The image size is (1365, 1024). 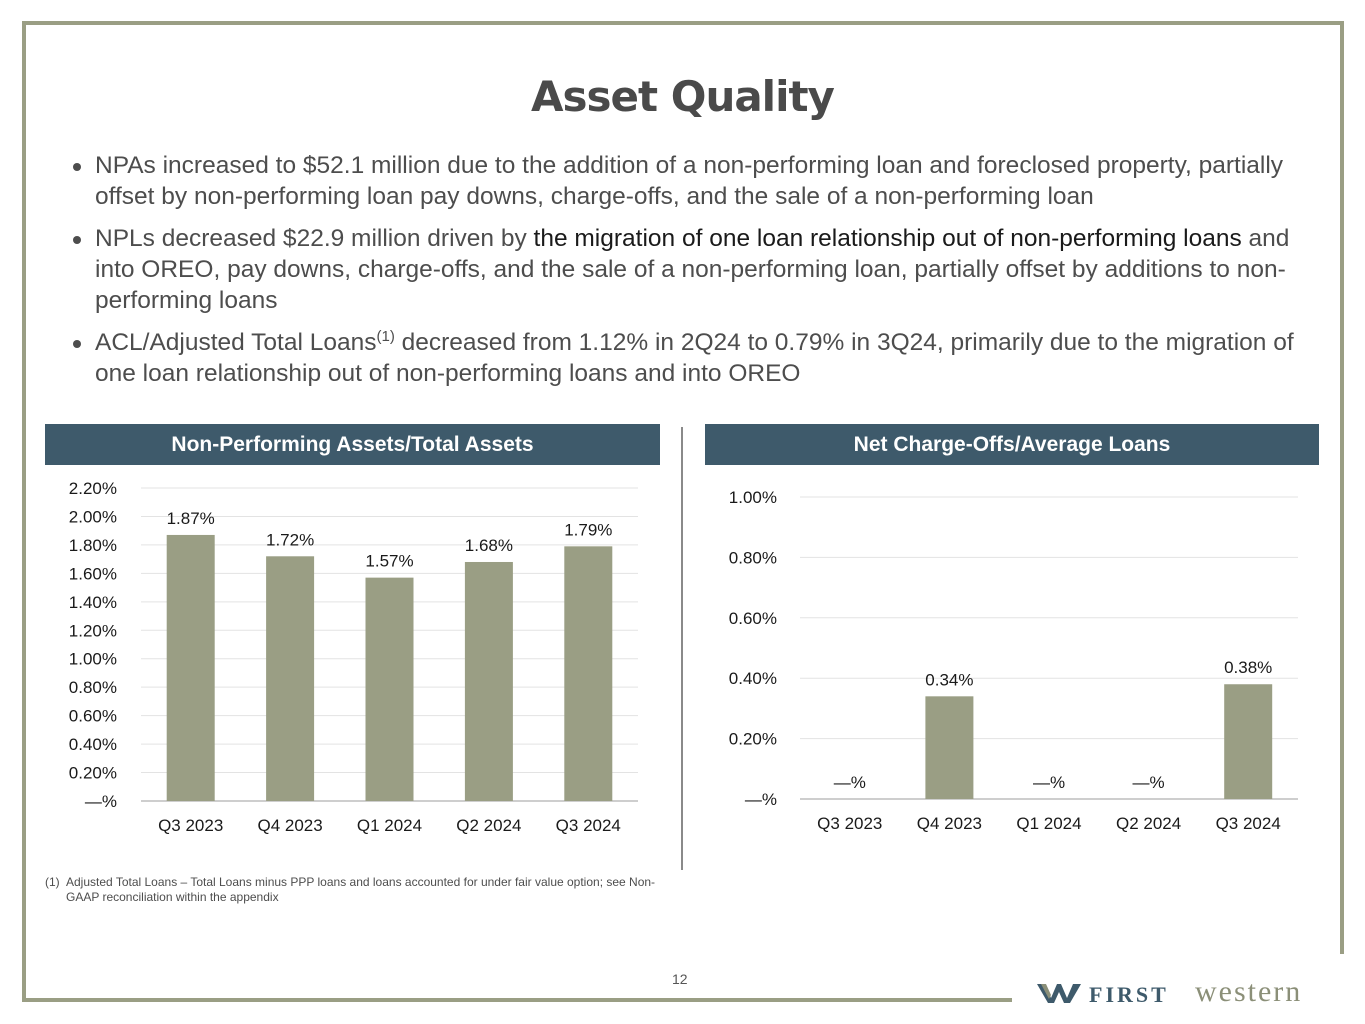 I want to click on npa-chart-y-tick-label: 0.80%, so click(x=93, y=687).